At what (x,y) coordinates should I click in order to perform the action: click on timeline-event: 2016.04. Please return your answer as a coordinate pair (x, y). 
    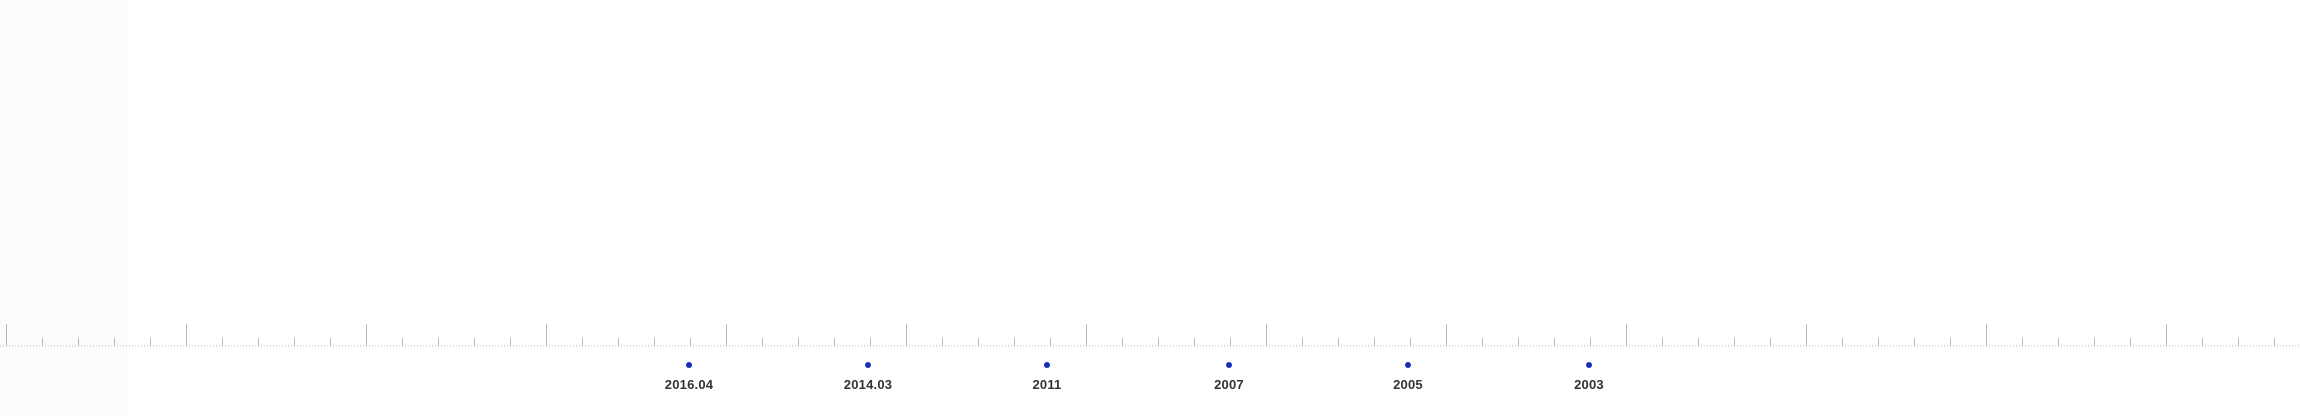
    Looking at the image, I should click on (689, 377).